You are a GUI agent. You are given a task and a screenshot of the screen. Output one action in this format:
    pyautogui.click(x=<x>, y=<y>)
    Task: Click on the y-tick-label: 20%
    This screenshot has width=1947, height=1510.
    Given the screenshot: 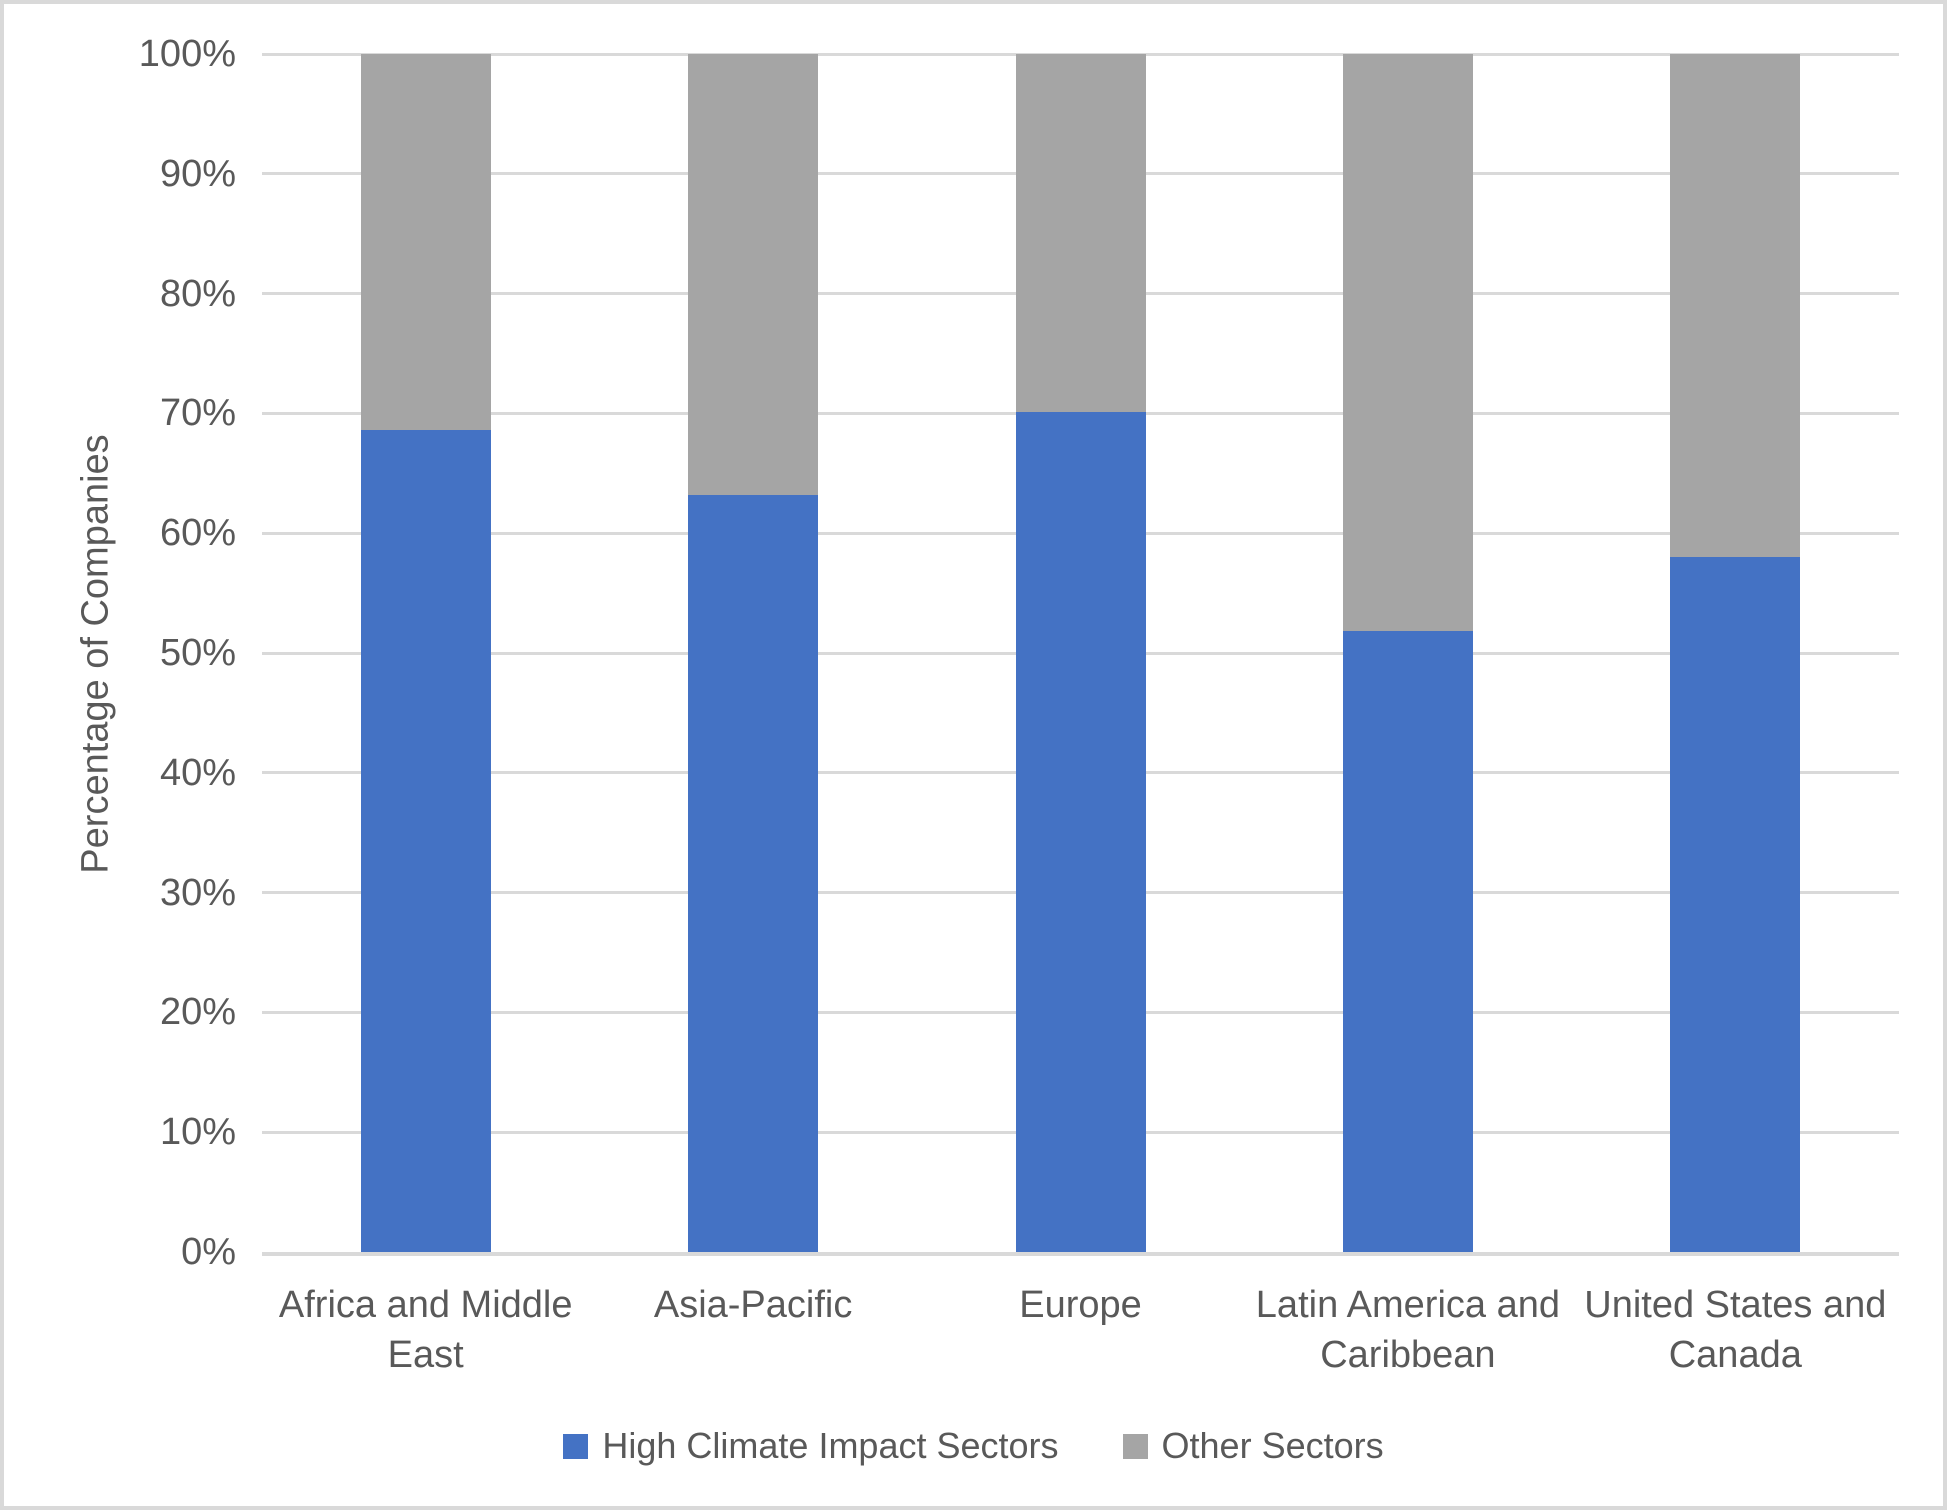 What is the action you would take?
    pyautogui.click(x=197, y=1012)
    